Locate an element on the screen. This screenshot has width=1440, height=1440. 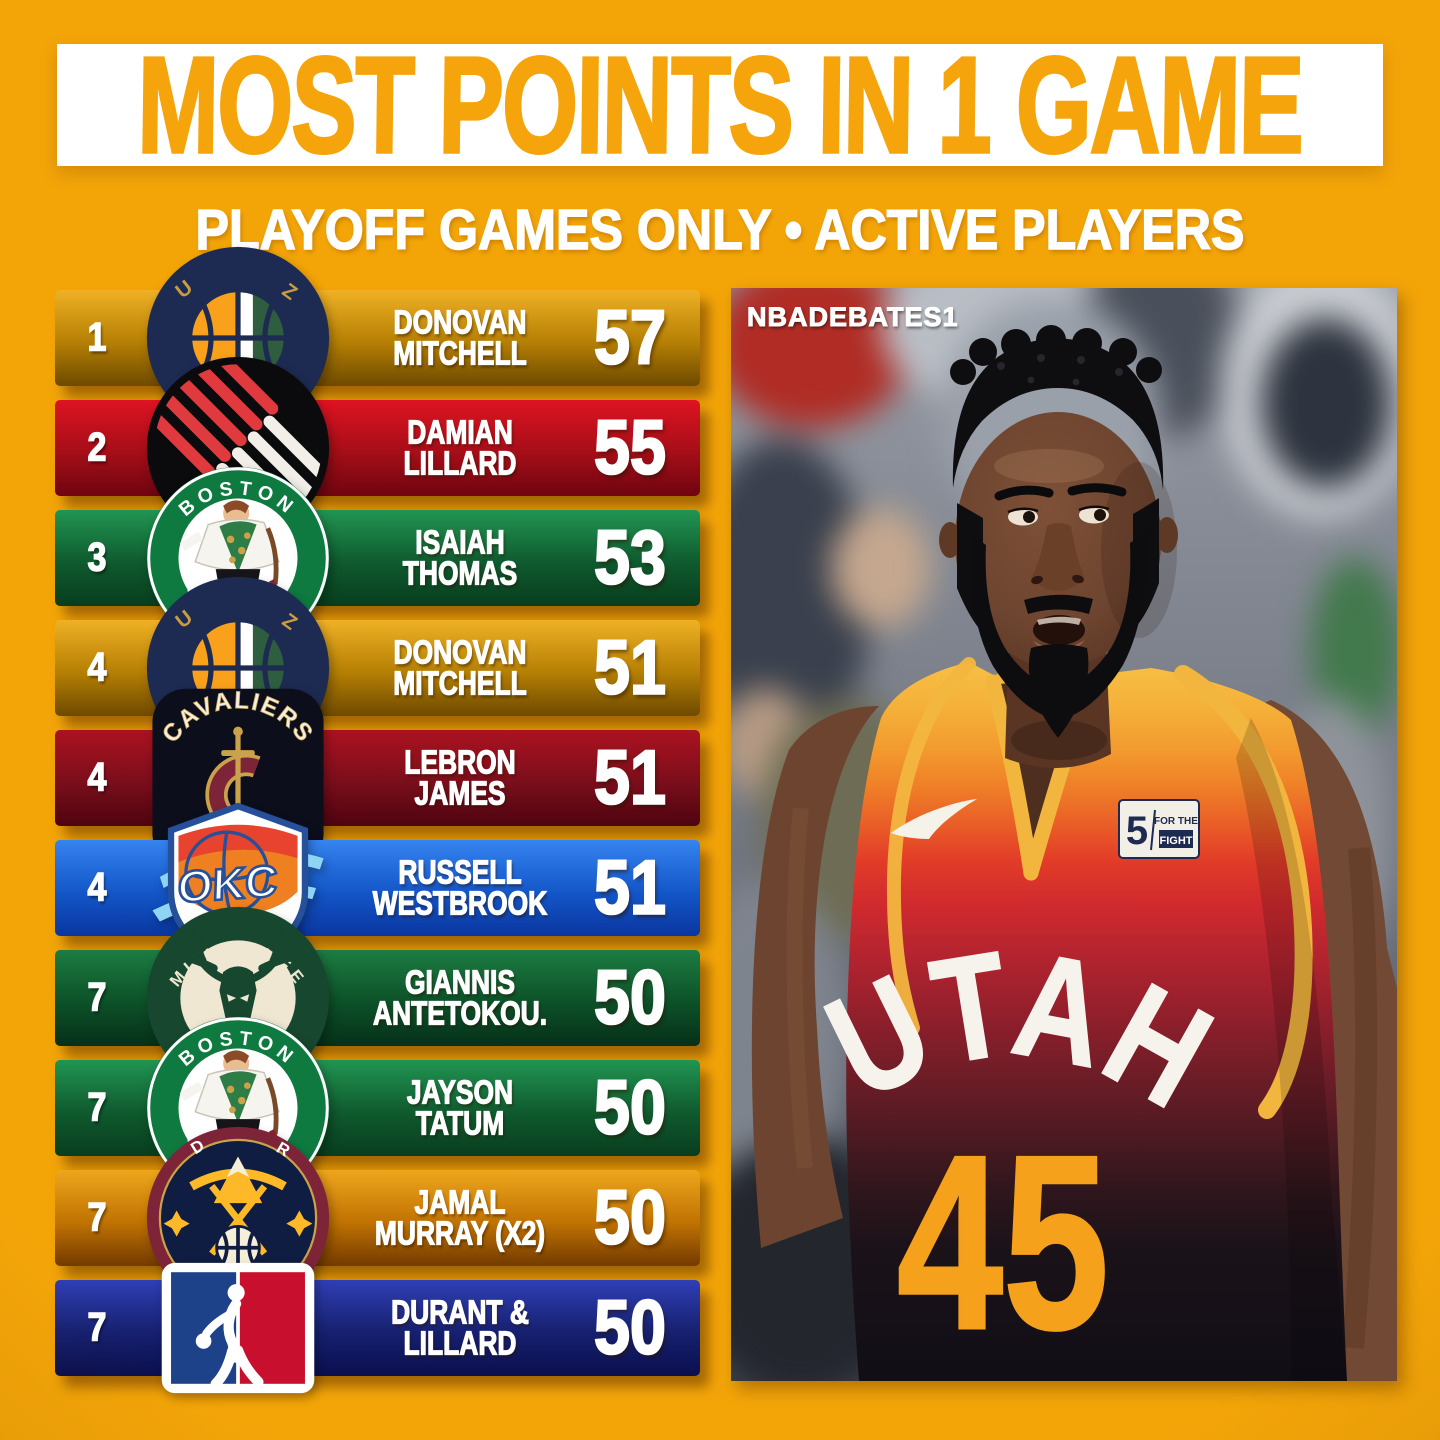
player-name: JAMAL MURRAY (X2) is located at coordinates (460, 1217).